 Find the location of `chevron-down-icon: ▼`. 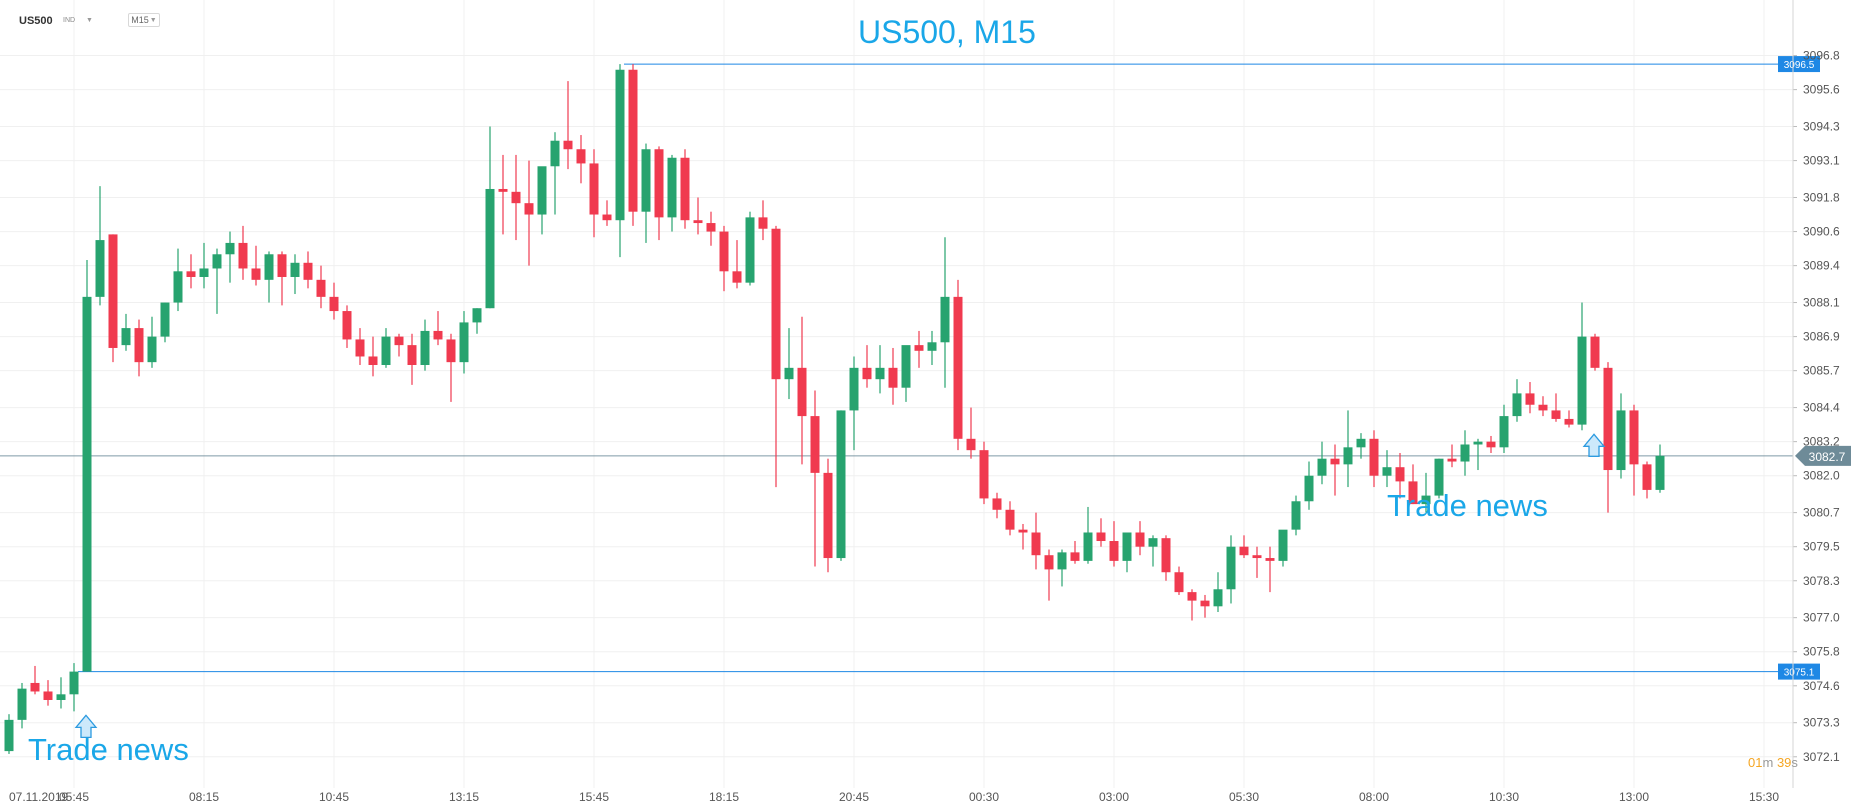

chevron-down-icon: ▼ is located at coordinates (89, 20).